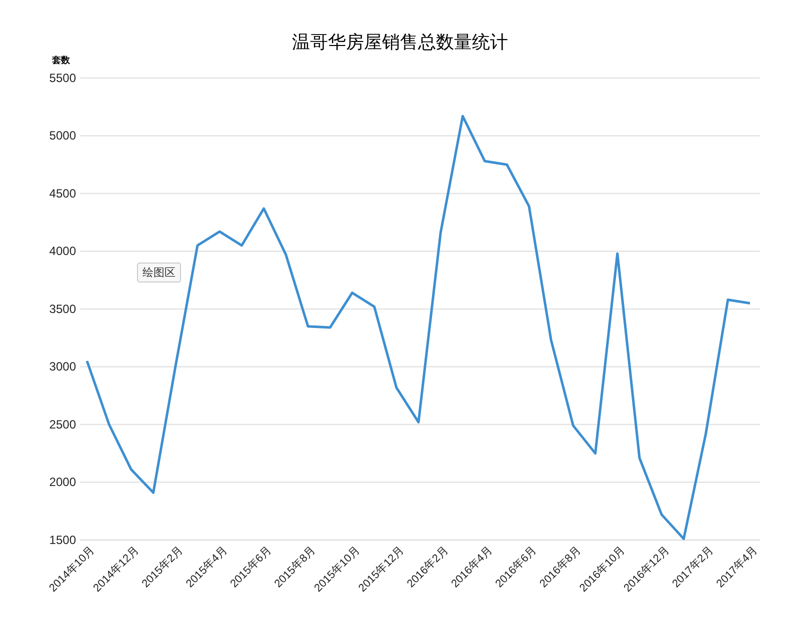 The height and width of the screenshot is (625, 800). Describe the element at coordinates (62, 135) in the screenshot. I see `y-tick-label: 5000` at that location.